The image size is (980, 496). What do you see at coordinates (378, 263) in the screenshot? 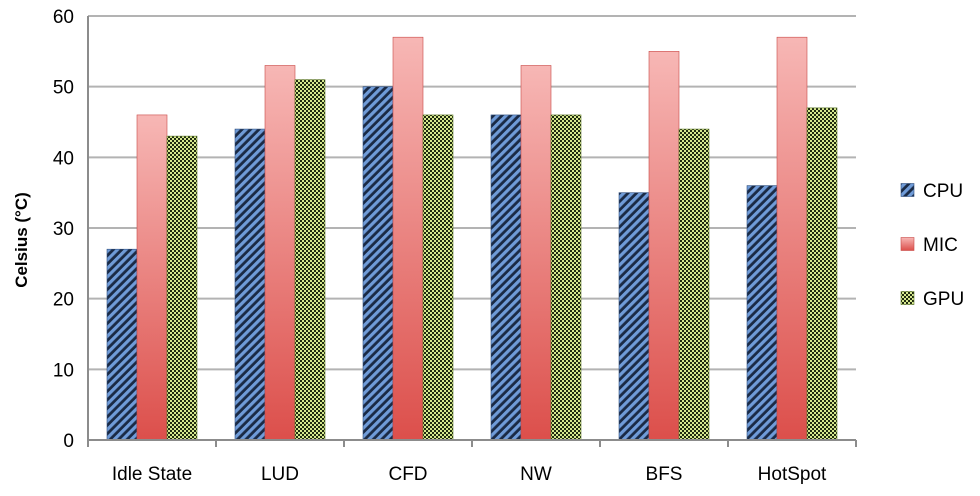
I see `bar-cpu-cfd` at bounding box center [378, 263].